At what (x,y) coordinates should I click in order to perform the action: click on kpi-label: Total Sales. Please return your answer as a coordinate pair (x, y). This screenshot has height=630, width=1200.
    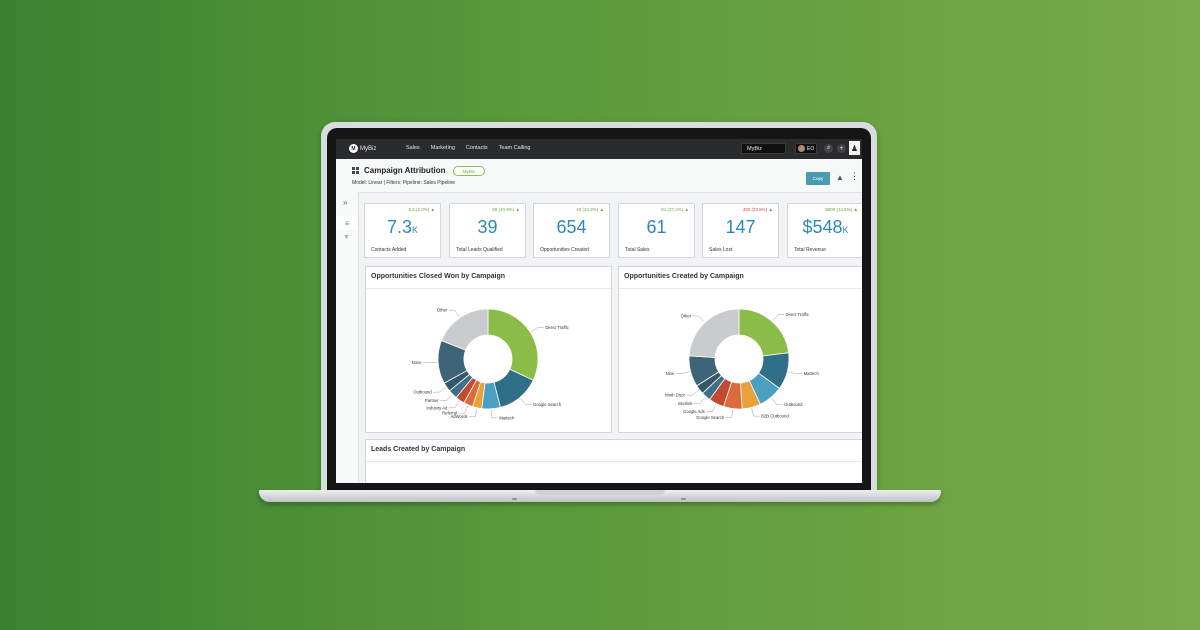
    Looking at the image, I should click on (637, 250).